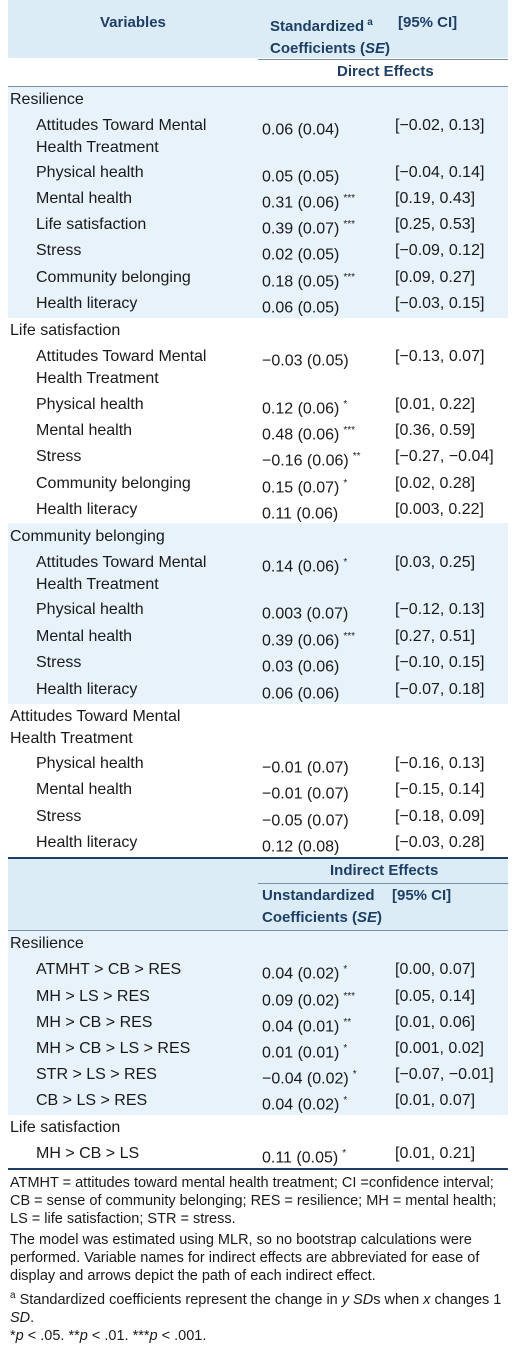 The image size is (515, 1365). Describe the element at coordinates (258, 613) in the screenshot. I see `section-band-community` at that location.